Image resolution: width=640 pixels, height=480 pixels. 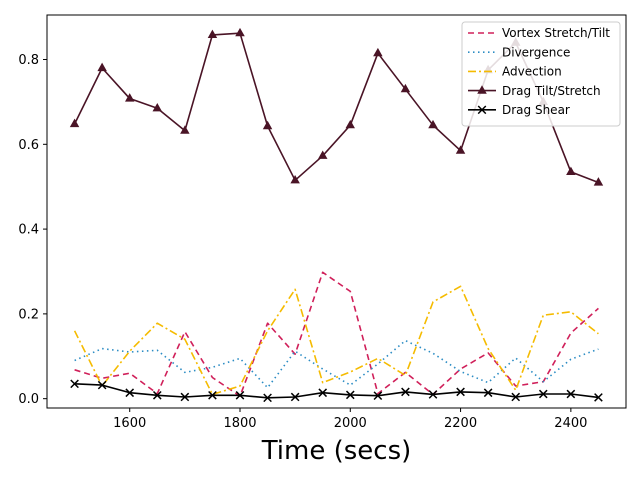 I want to click on legend-label-divergence: Divergence, so click(x=536, y=52).